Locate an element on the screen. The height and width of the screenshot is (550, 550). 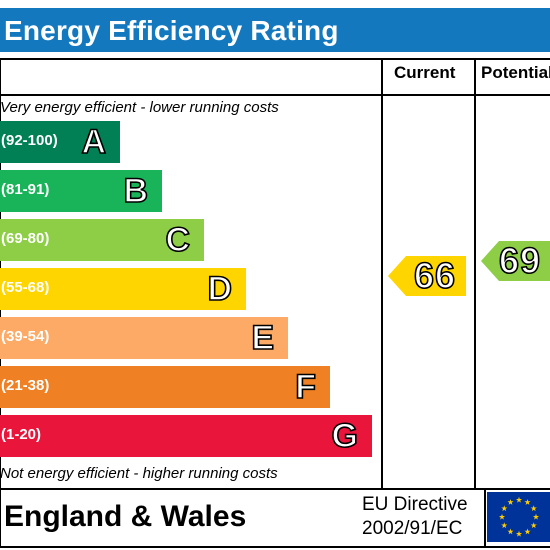
potential-column-divider is located at coordinates (475, 274).